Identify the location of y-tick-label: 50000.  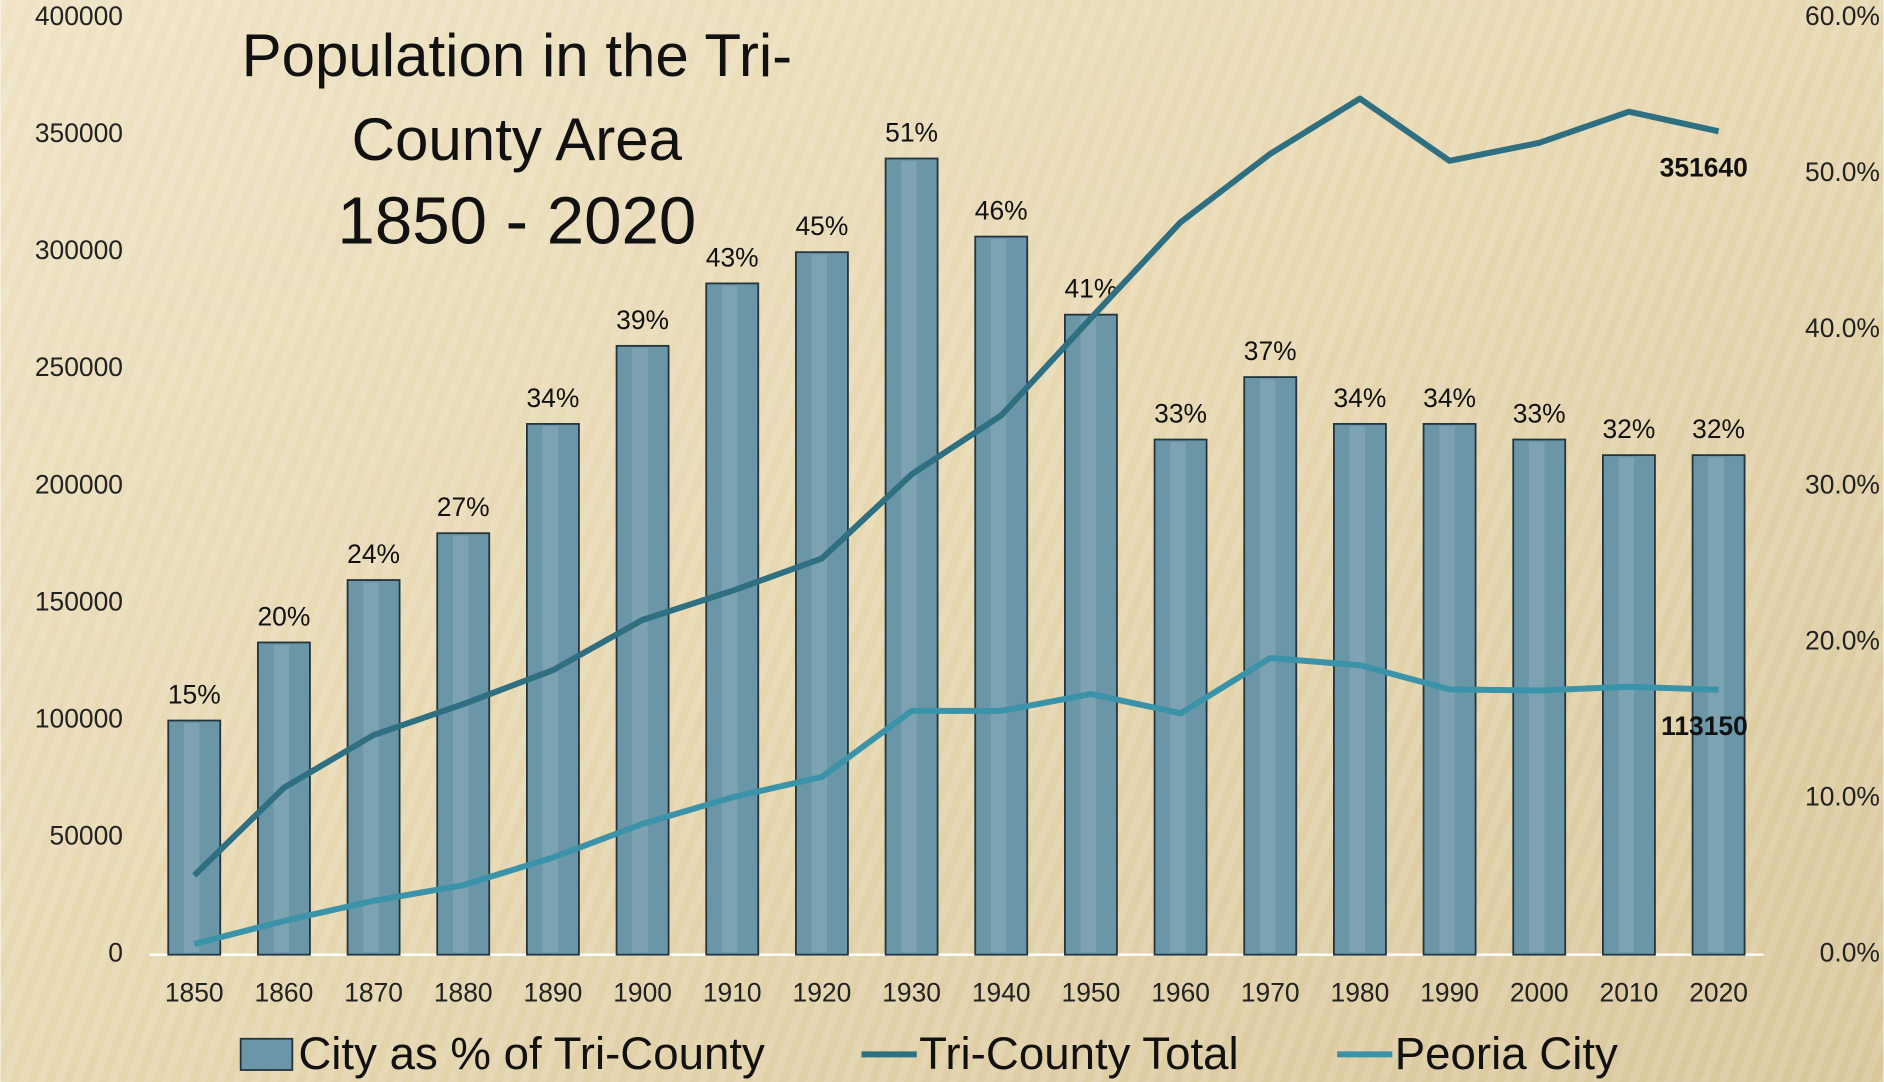
(86, 836).